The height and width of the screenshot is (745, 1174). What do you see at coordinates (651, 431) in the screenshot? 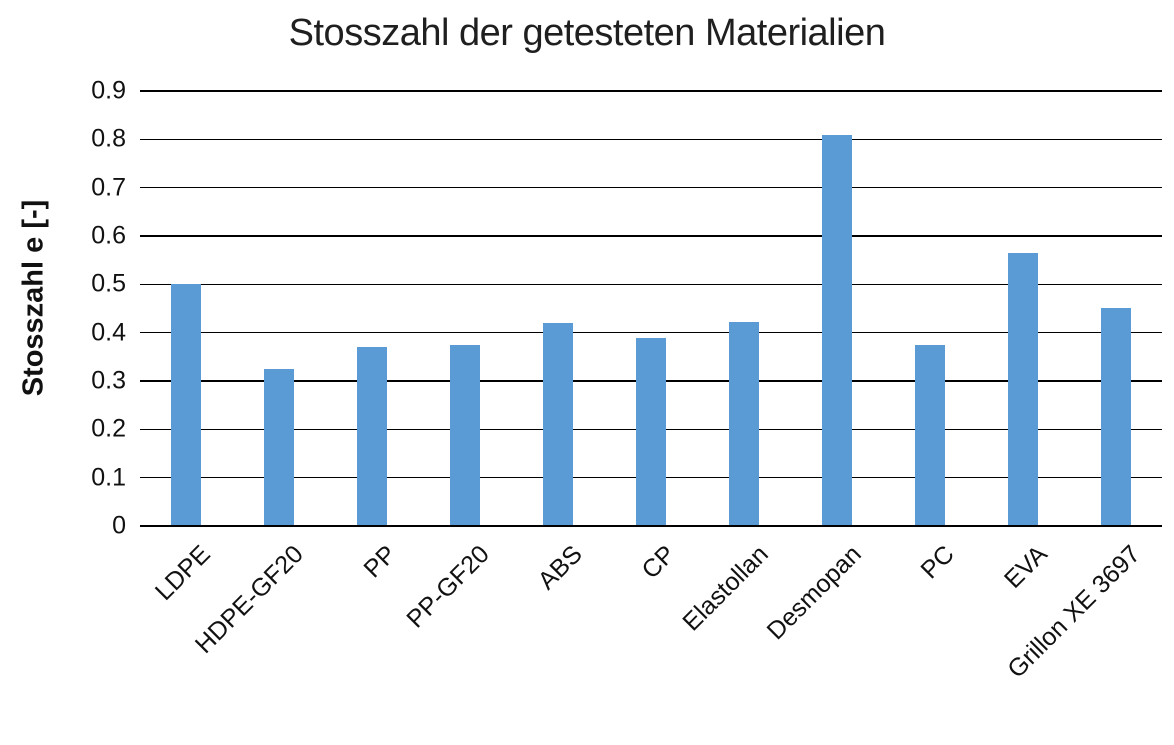
I see `bar-cp` at bounding box center [651, 431].